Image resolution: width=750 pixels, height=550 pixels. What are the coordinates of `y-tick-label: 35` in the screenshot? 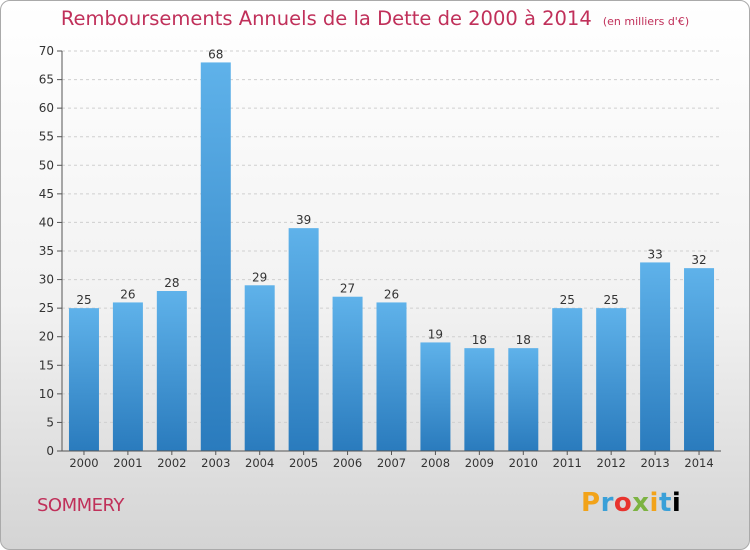 It's located at (46, 251).